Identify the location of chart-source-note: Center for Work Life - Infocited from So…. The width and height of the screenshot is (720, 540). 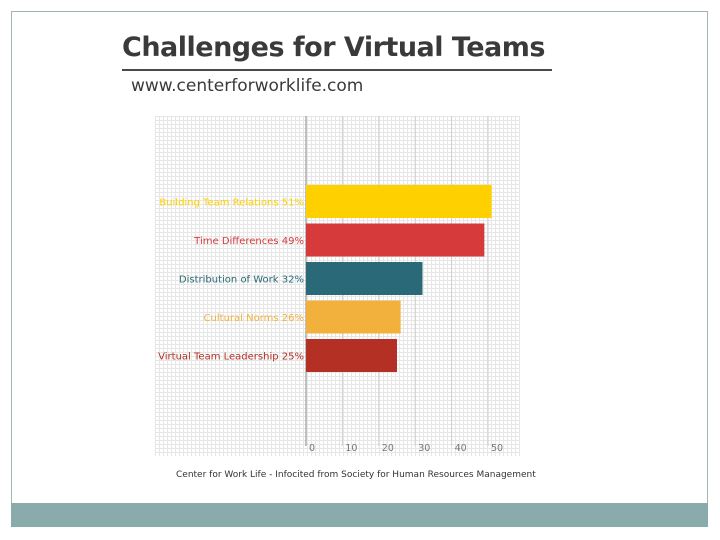
(356, 475).